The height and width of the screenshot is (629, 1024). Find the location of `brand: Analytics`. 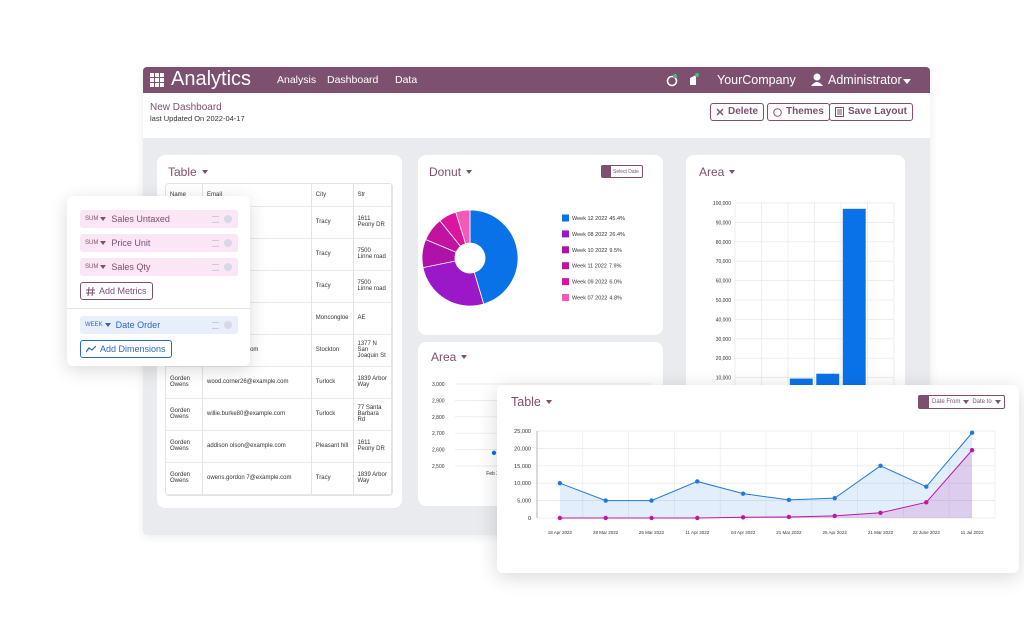

brand: Analytics is located at coordinates (211, 79).